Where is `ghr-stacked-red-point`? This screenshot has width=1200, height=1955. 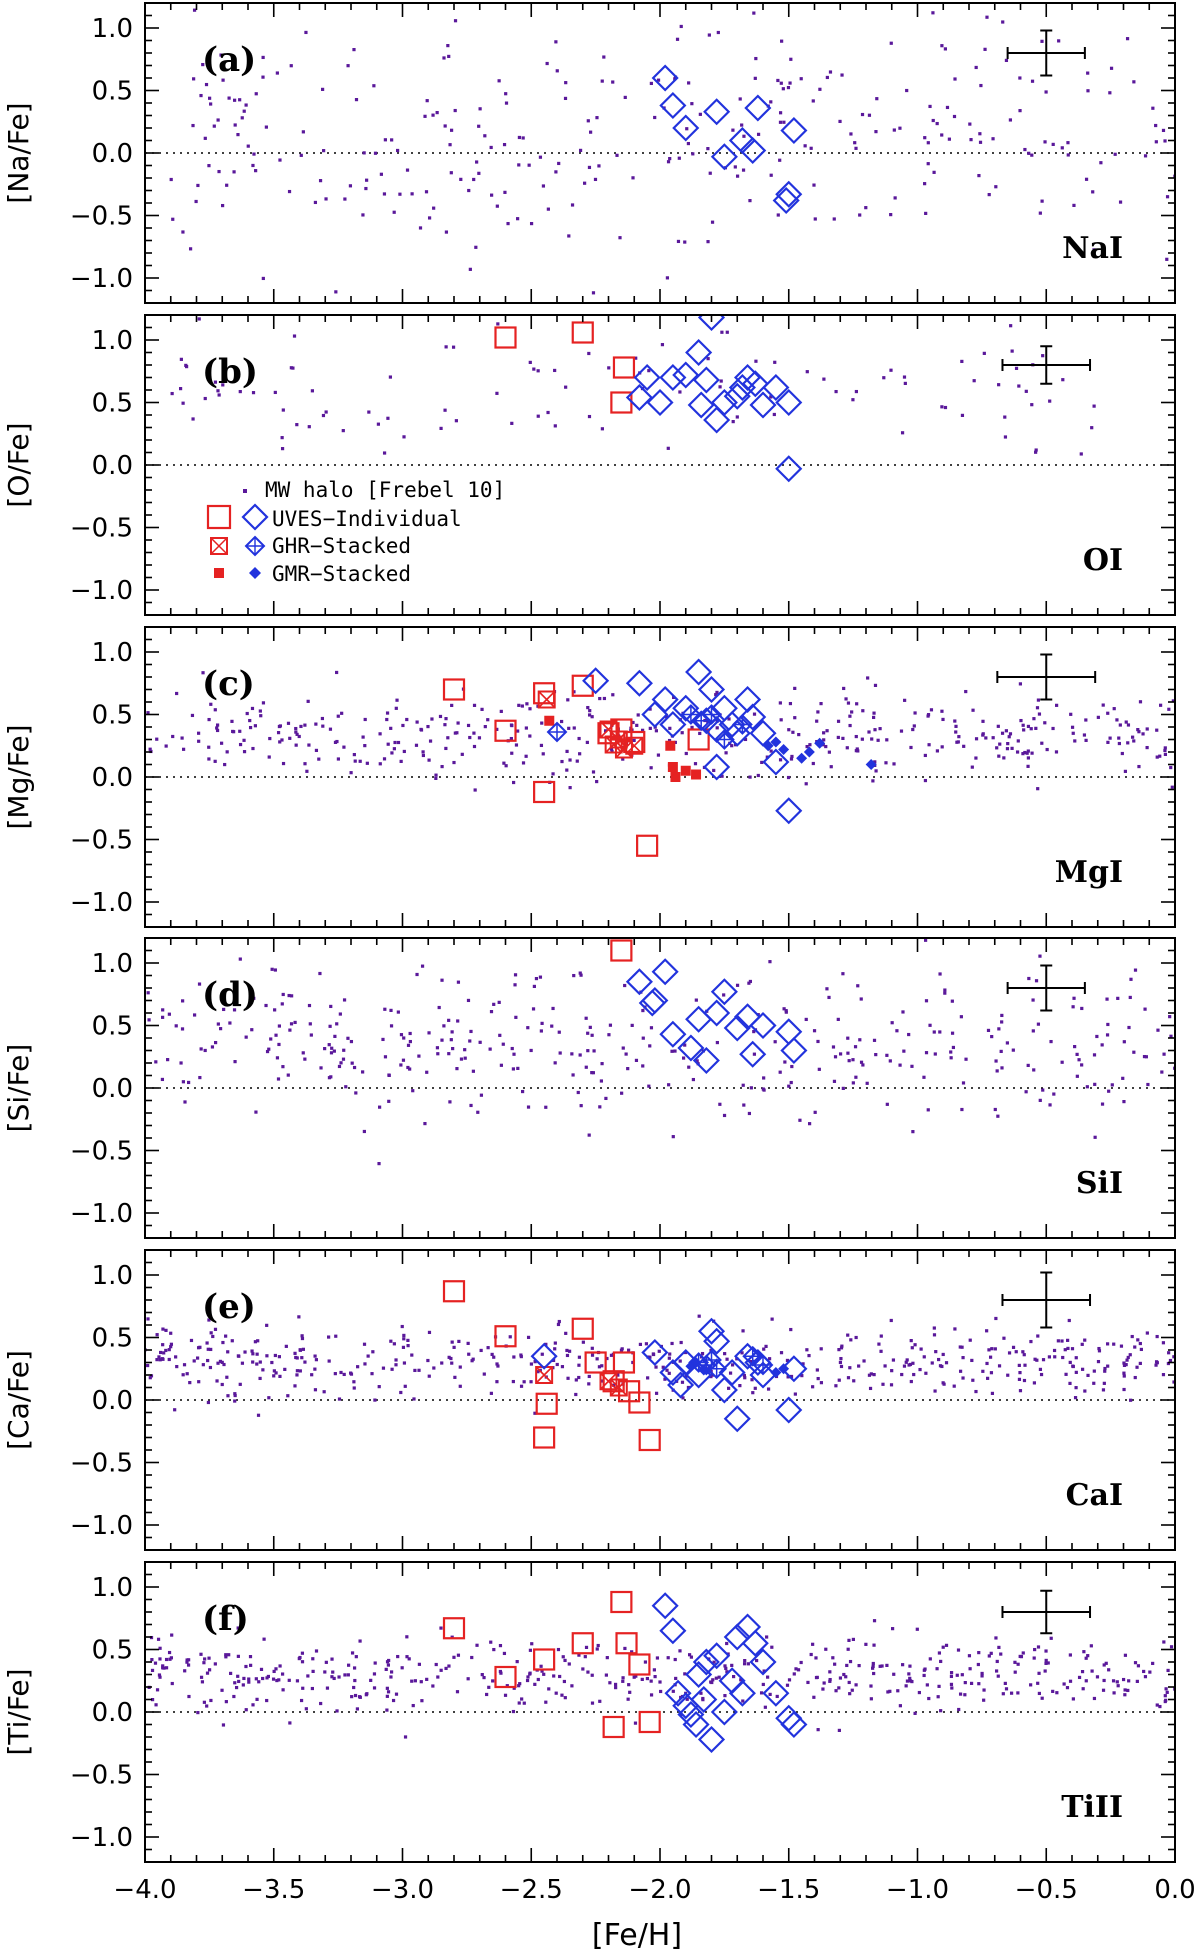
ghr-stacked-red-point is located at coordinates (634, 745).